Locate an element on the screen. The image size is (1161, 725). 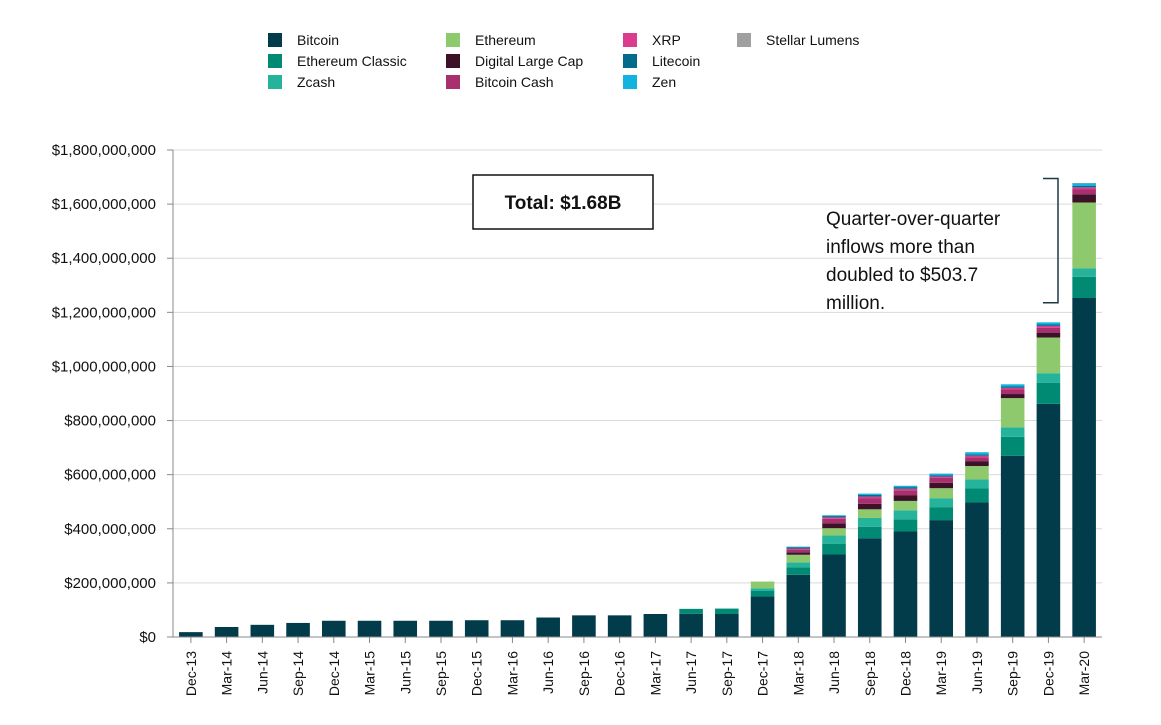
legend-label: Zcash is located at coordinates (316, 82).